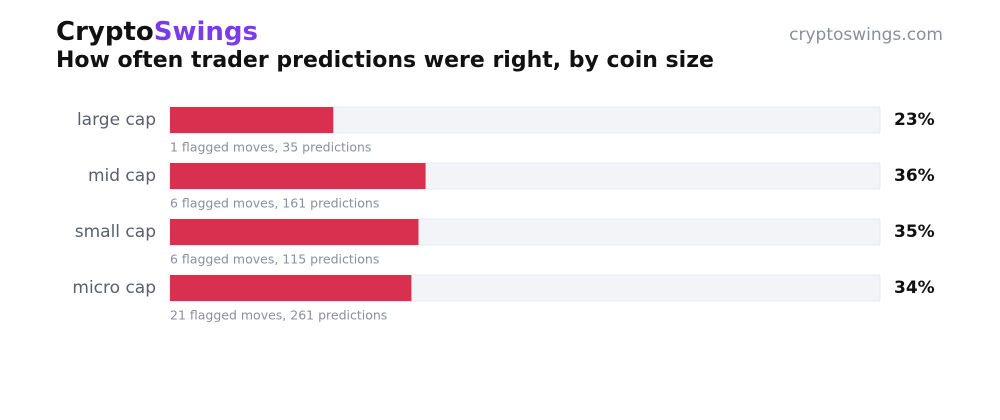 Image resolution: width=1000 pixels, height=420 pixels. I want to click on category-label: micro cap, so click(114, 288).